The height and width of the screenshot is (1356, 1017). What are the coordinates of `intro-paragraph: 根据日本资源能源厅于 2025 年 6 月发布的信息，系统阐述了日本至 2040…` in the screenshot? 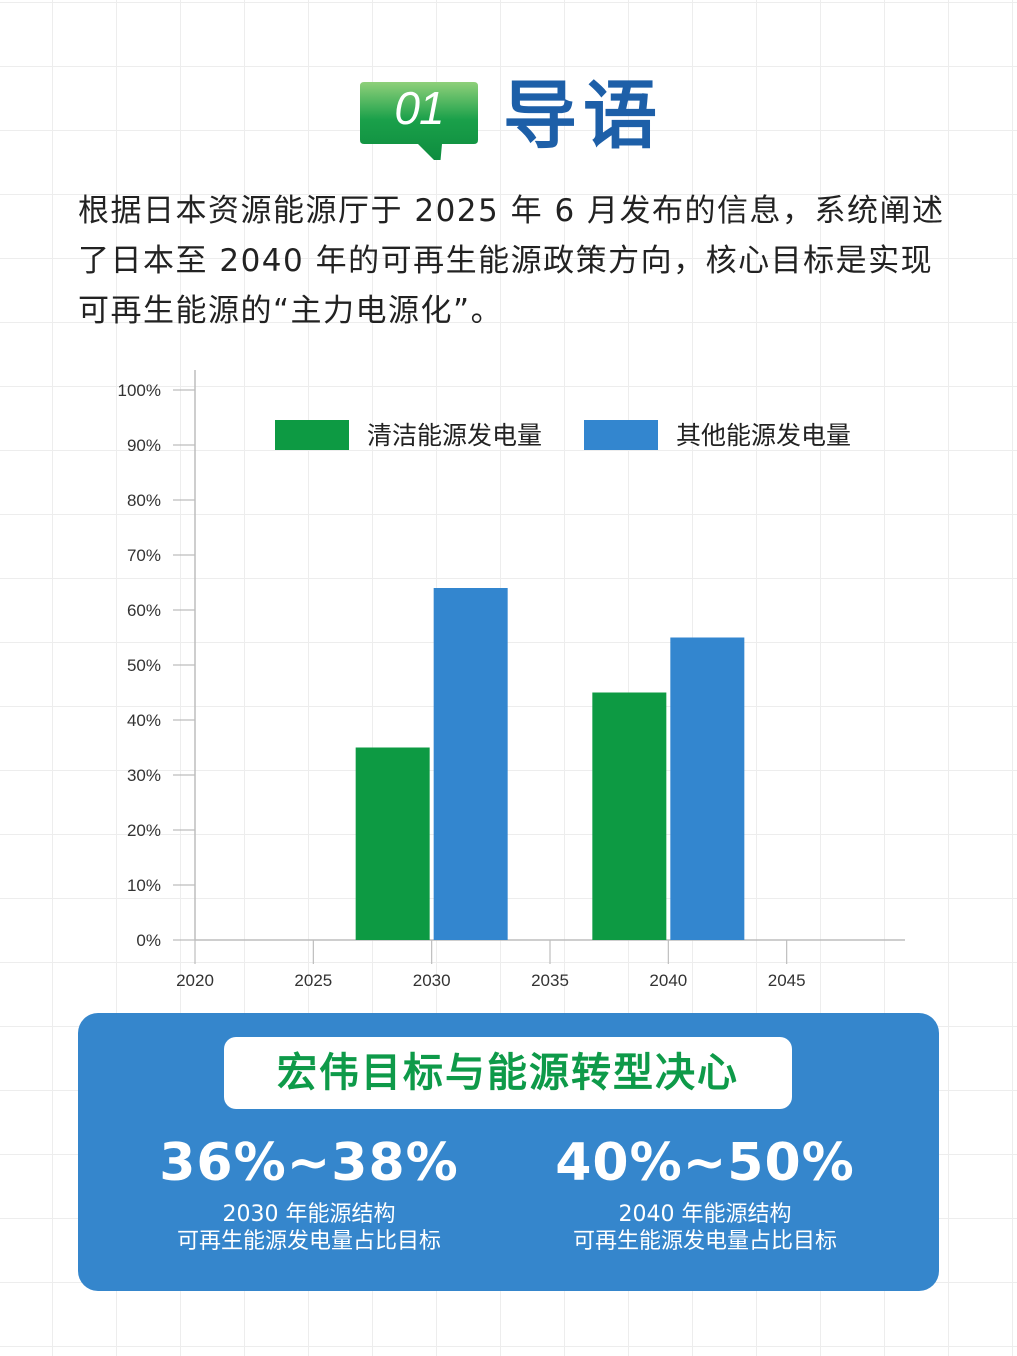 It's located at (511, 261).